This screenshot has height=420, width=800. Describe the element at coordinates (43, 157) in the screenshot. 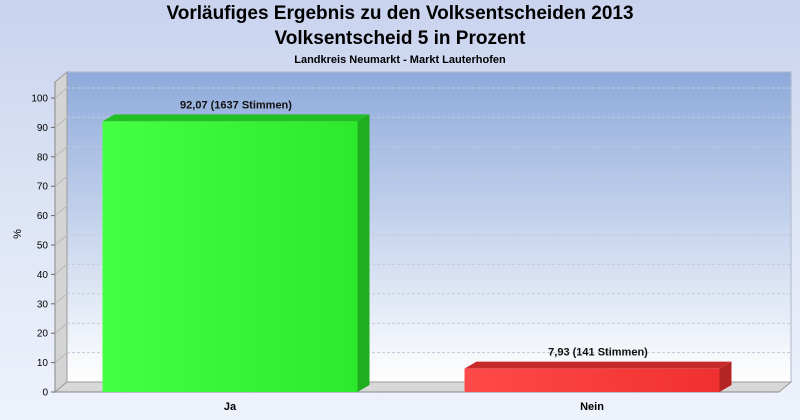

I see `y-tick-label: 80` at that location.